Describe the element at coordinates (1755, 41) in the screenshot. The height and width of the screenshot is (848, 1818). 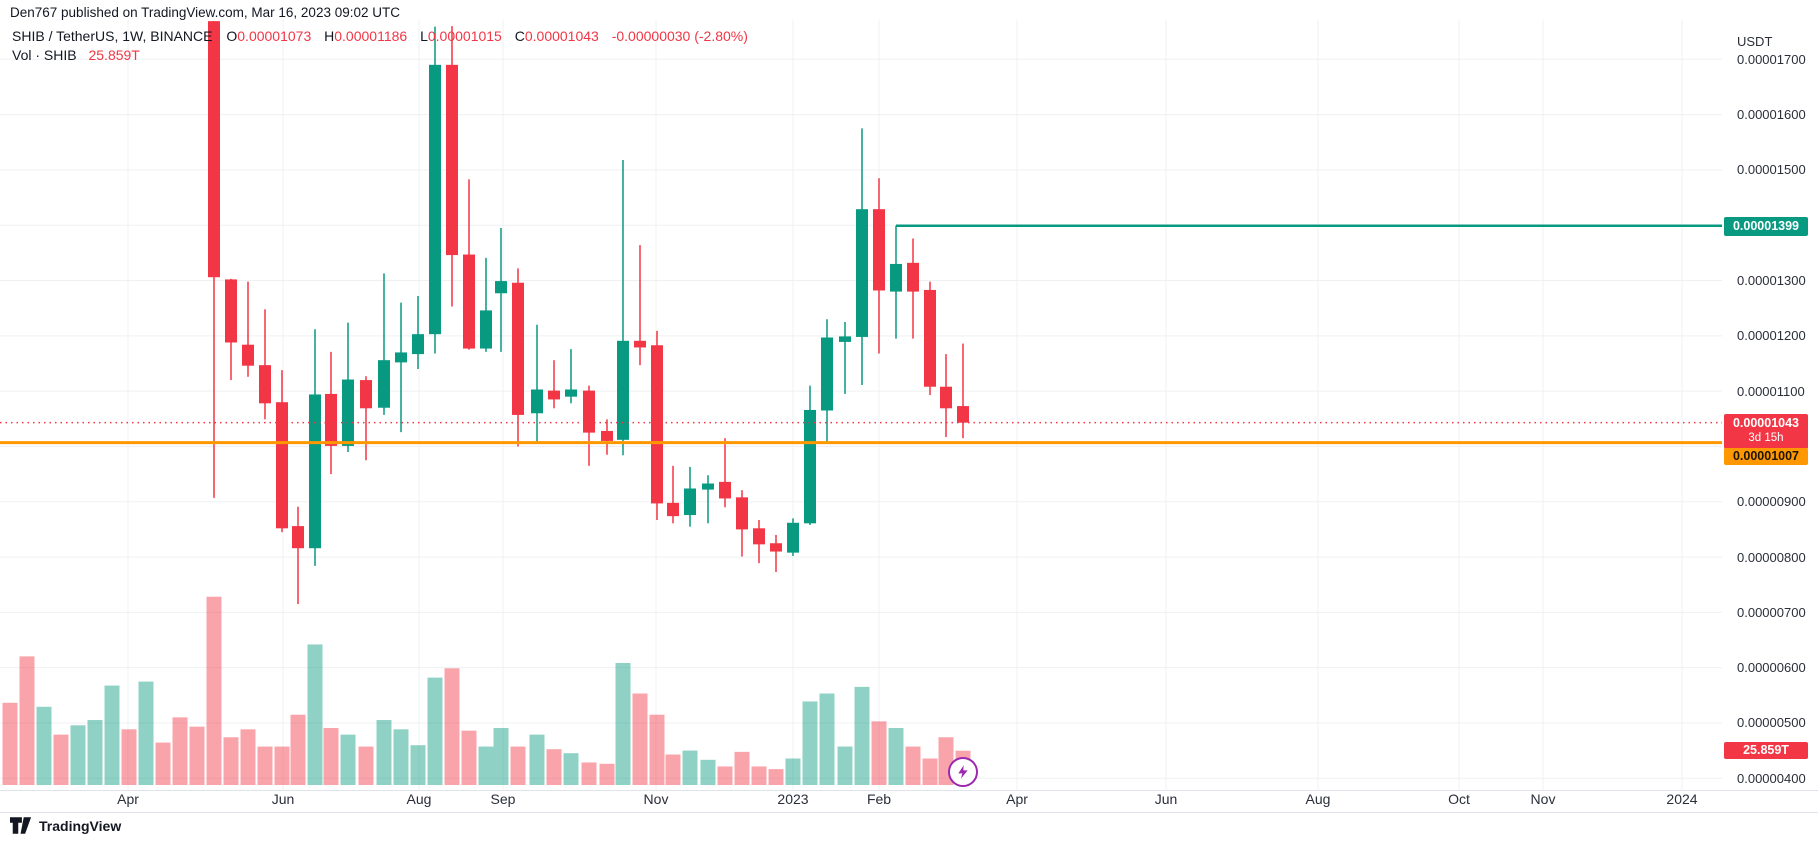
I see `price-axis-unit: USDT` at that location.